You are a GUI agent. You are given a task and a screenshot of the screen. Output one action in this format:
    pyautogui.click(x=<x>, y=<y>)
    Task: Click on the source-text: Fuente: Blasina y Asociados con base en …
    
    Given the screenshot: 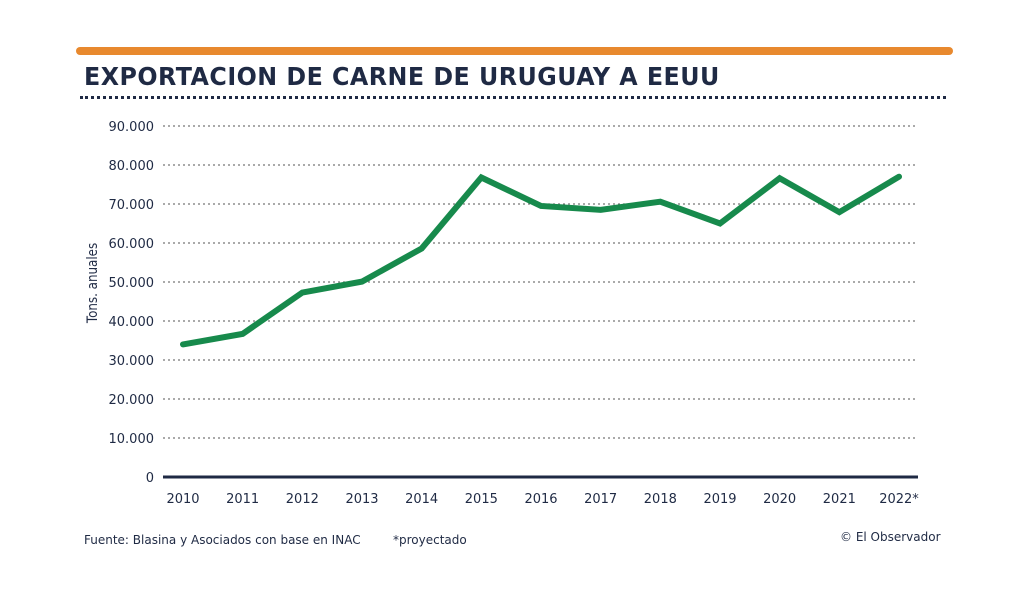 What is the action you would take?
    pyautogui.click(x=222, y=540)
    